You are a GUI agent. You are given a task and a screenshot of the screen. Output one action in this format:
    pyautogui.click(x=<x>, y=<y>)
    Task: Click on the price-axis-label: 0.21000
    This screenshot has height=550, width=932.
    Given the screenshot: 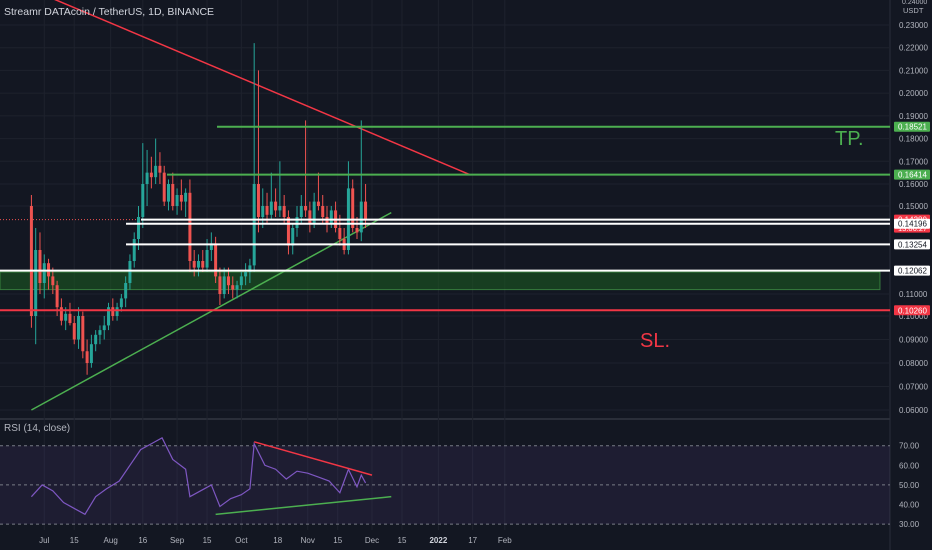 What is the action you would take?
    pyautogui.click(x=913, y=70)
    